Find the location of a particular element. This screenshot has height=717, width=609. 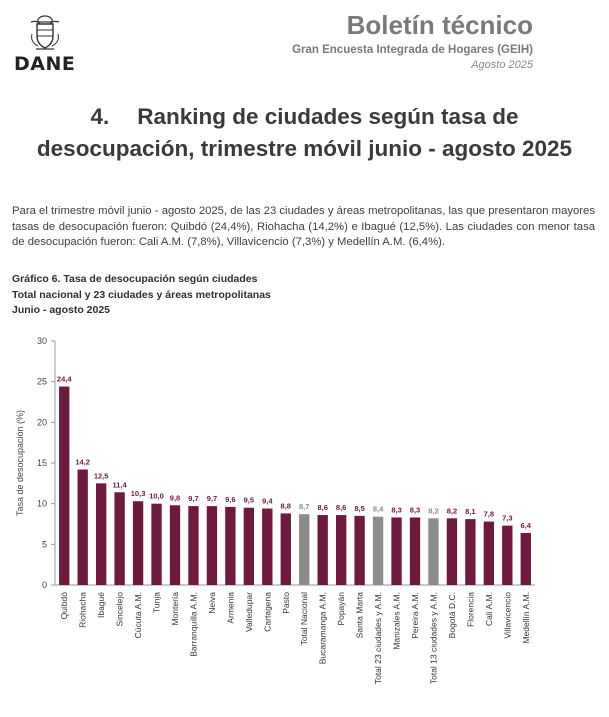

bar-value-label: 10,0 is located at coordinates (156, 496).